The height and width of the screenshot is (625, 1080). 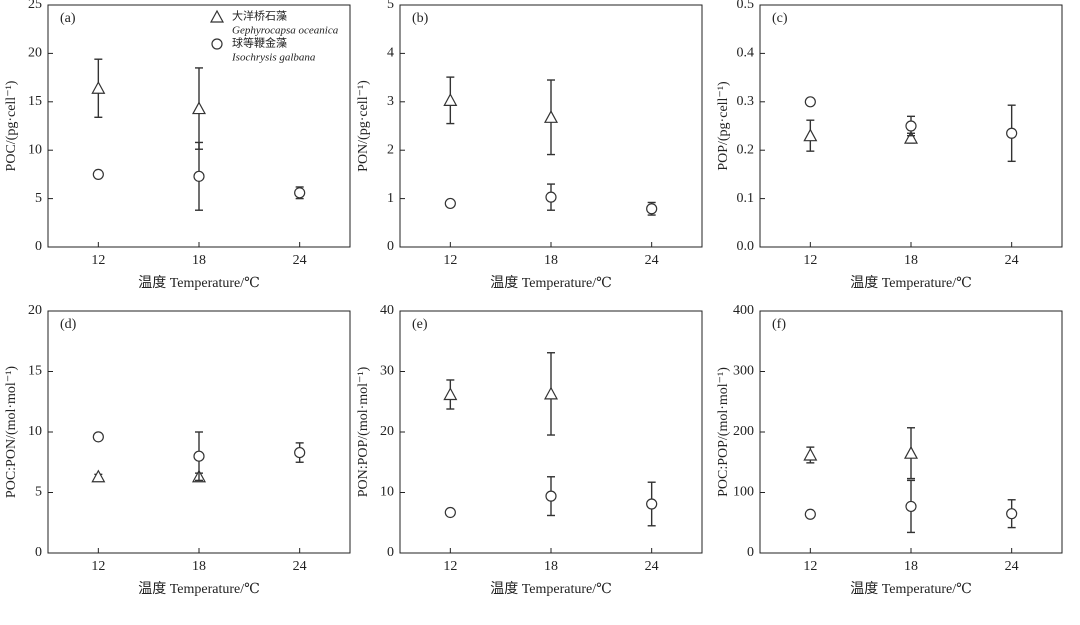 I want to click on panel-label: (f), so click(x=779, y=324).